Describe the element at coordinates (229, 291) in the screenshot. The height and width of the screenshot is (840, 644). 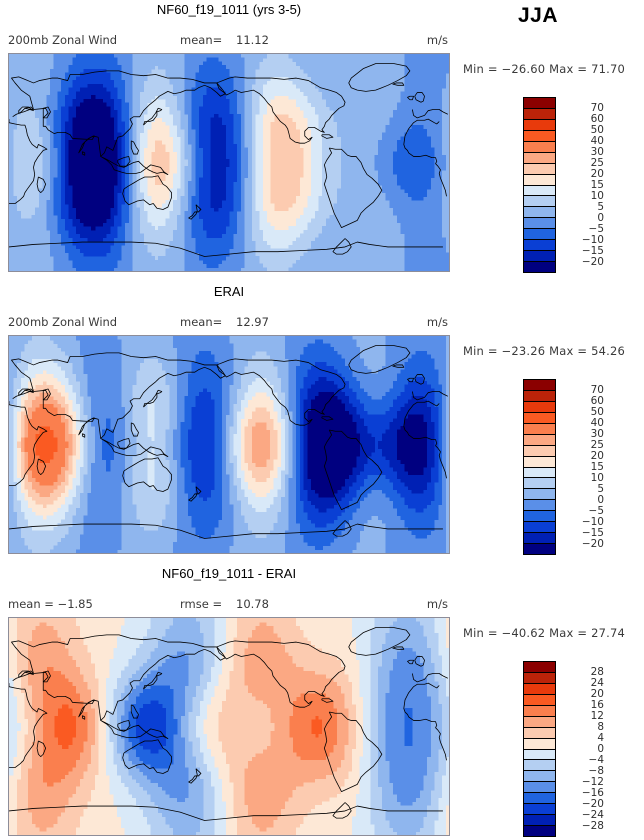
I see `panel-title: ERAI` at that location.